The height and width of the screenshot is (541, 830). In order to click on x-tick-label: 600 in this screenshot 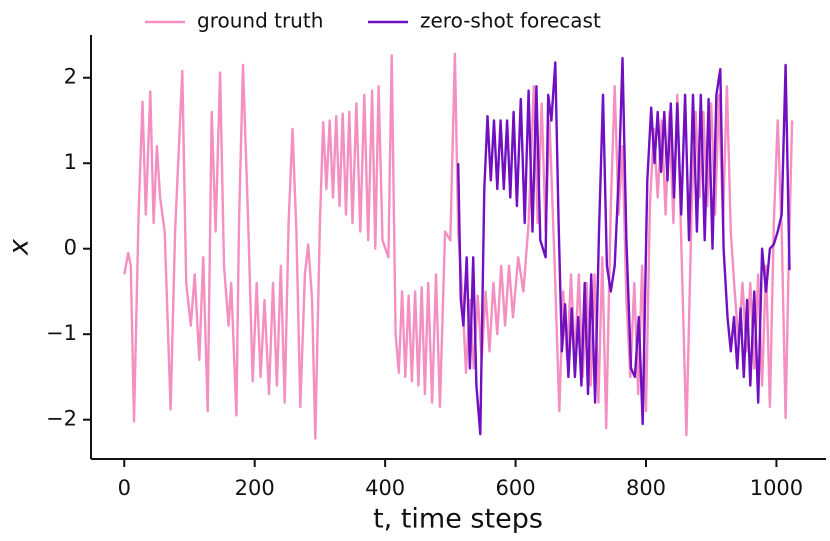, I will do `click(516, 488)`.